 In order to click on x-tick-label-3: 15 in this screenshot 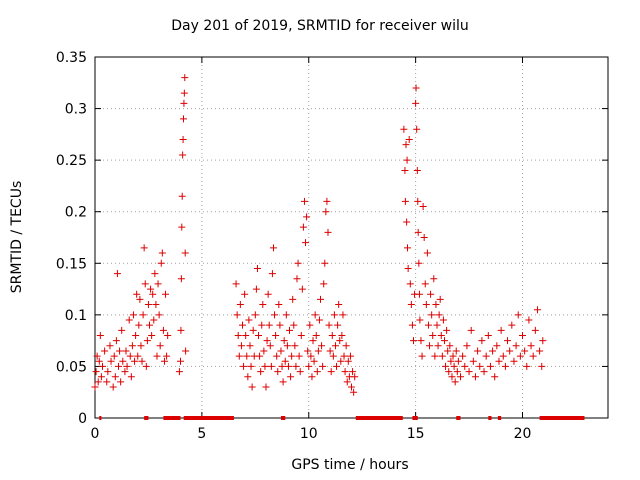, I will do `click(416, 434)`.